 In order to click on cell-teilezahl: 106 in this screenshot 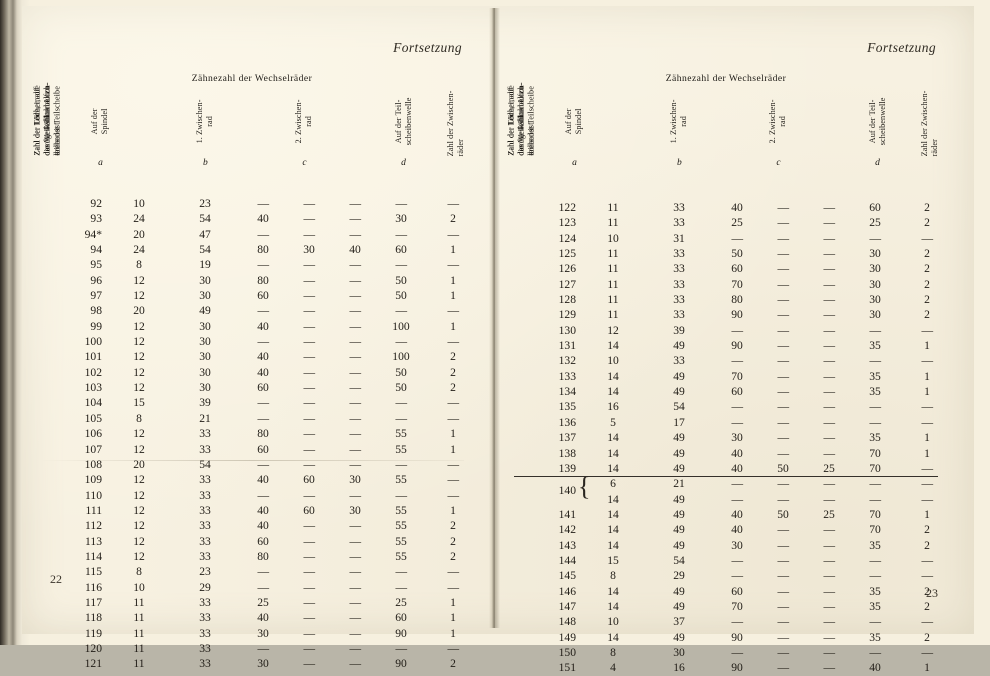, I will do `click(78, 433)`.